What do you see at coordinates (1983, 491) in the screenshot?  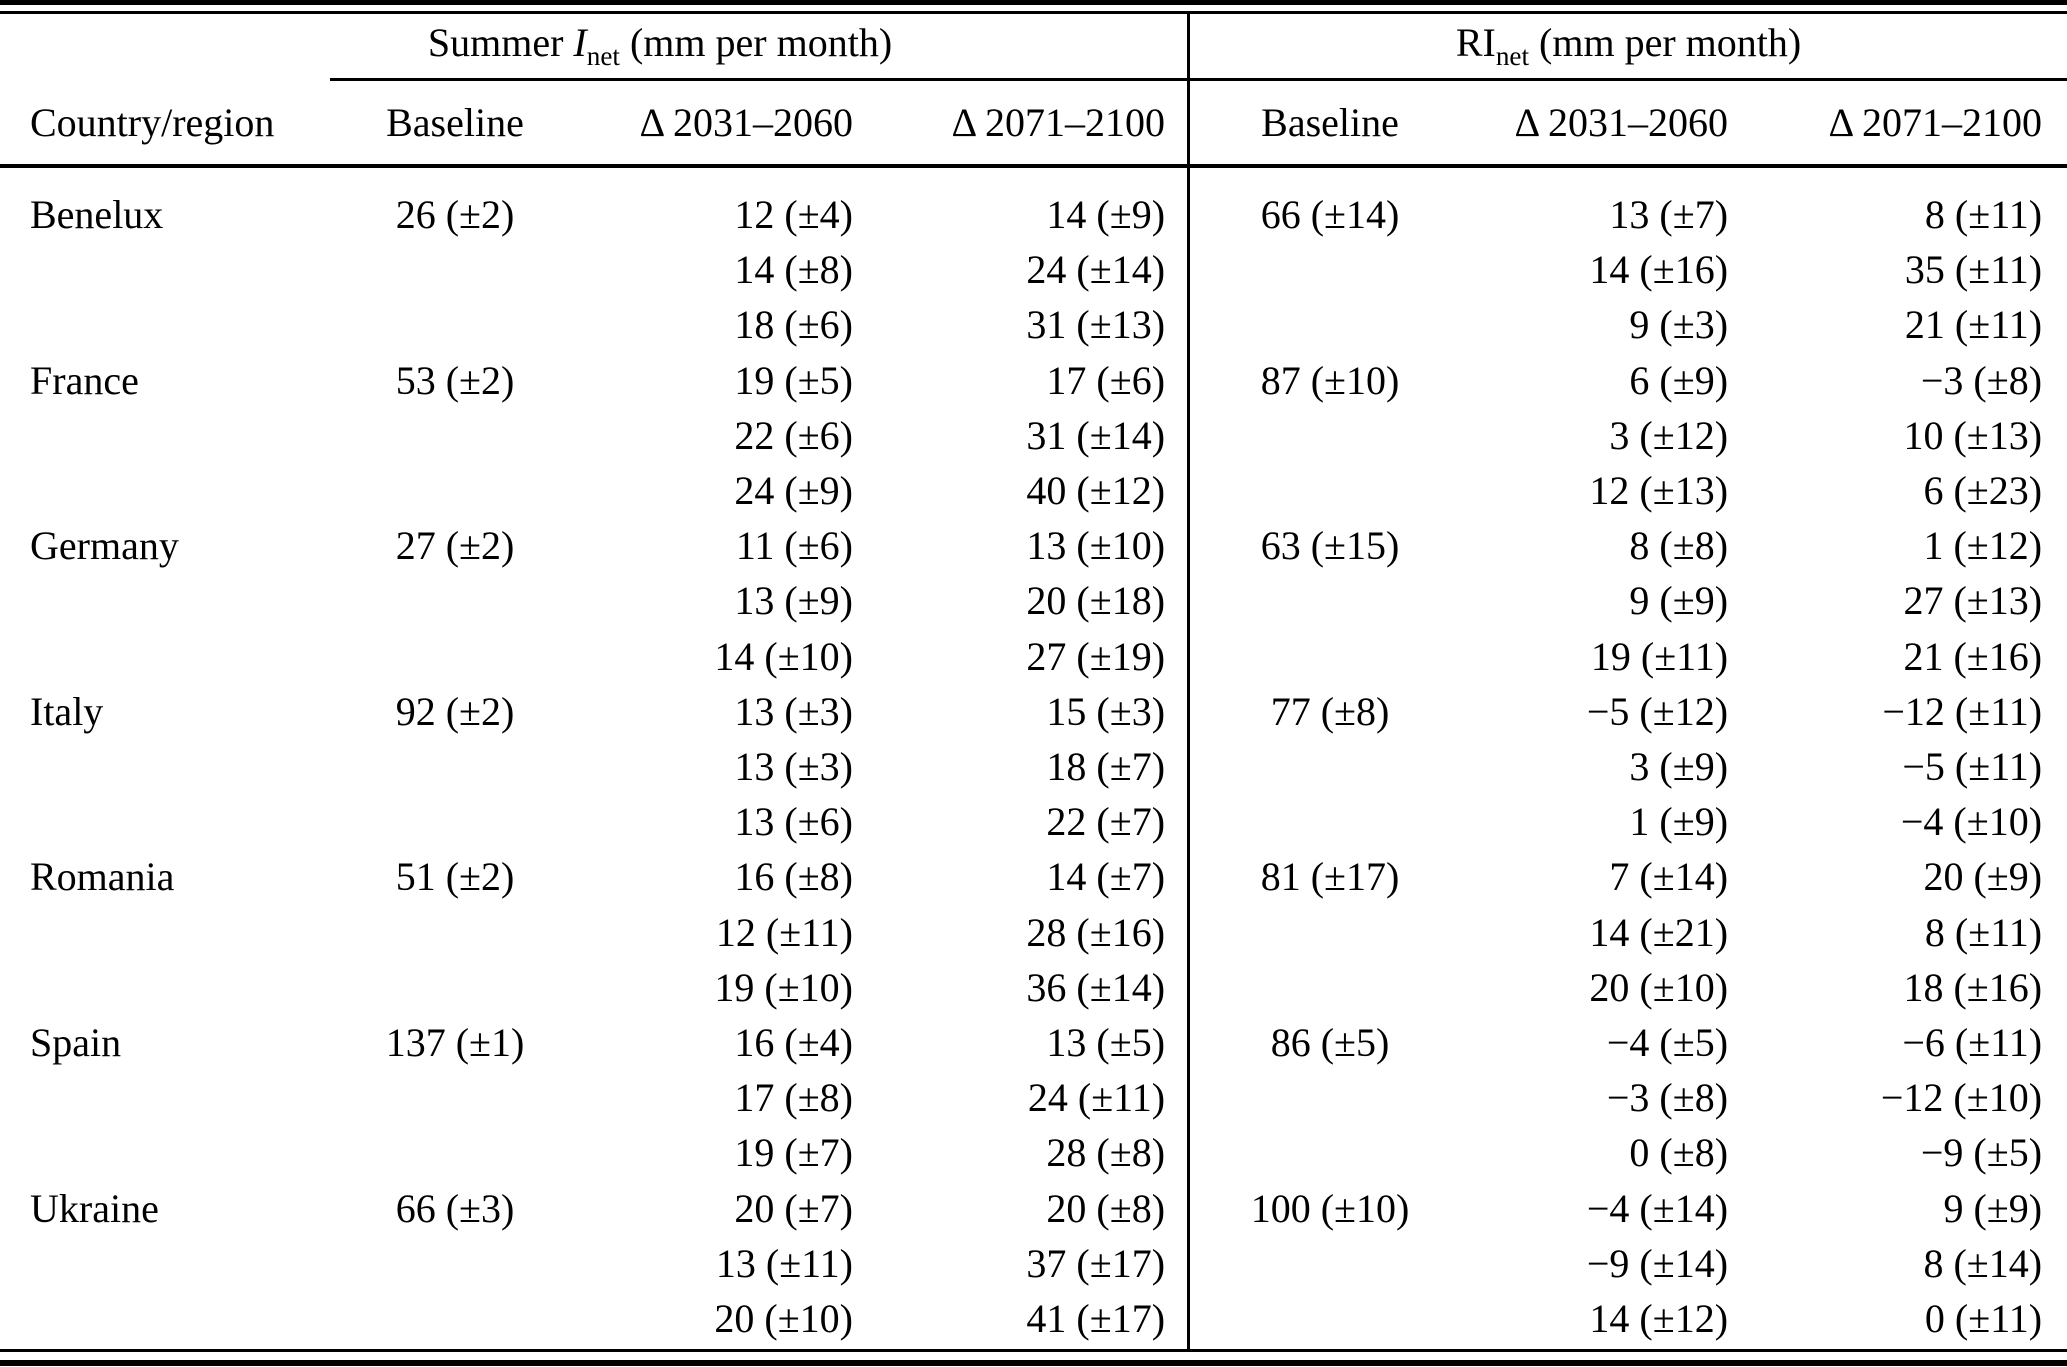 I see `value-cell: 6 (±23)` at bounding box center [1983, 491].